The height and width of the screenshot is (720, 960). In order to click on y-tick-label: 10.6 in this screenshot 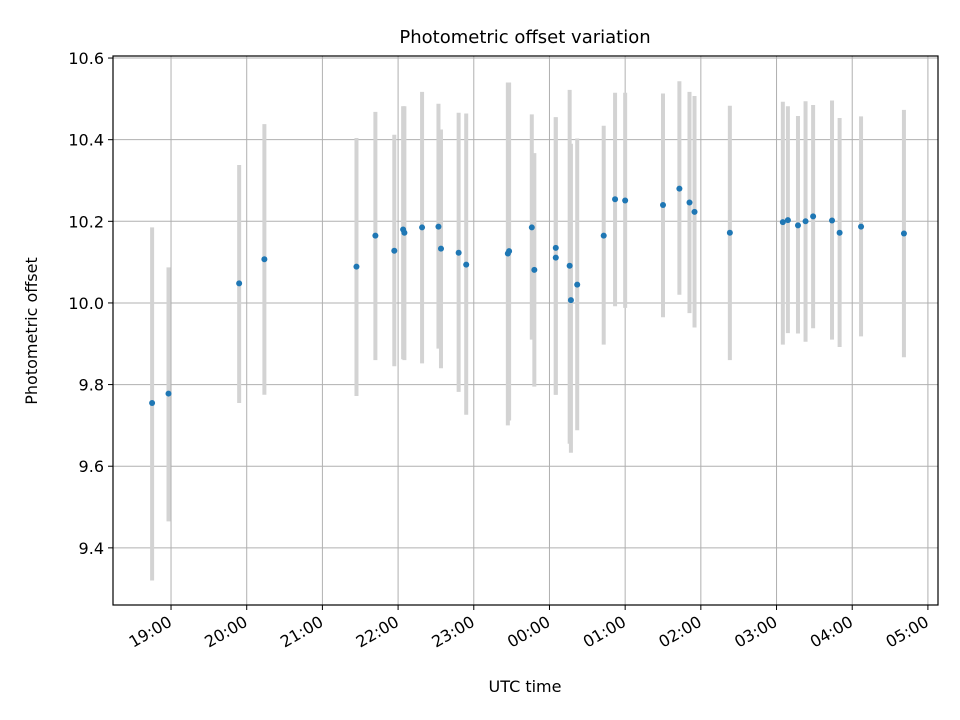, I will do `click(86, 58)`.